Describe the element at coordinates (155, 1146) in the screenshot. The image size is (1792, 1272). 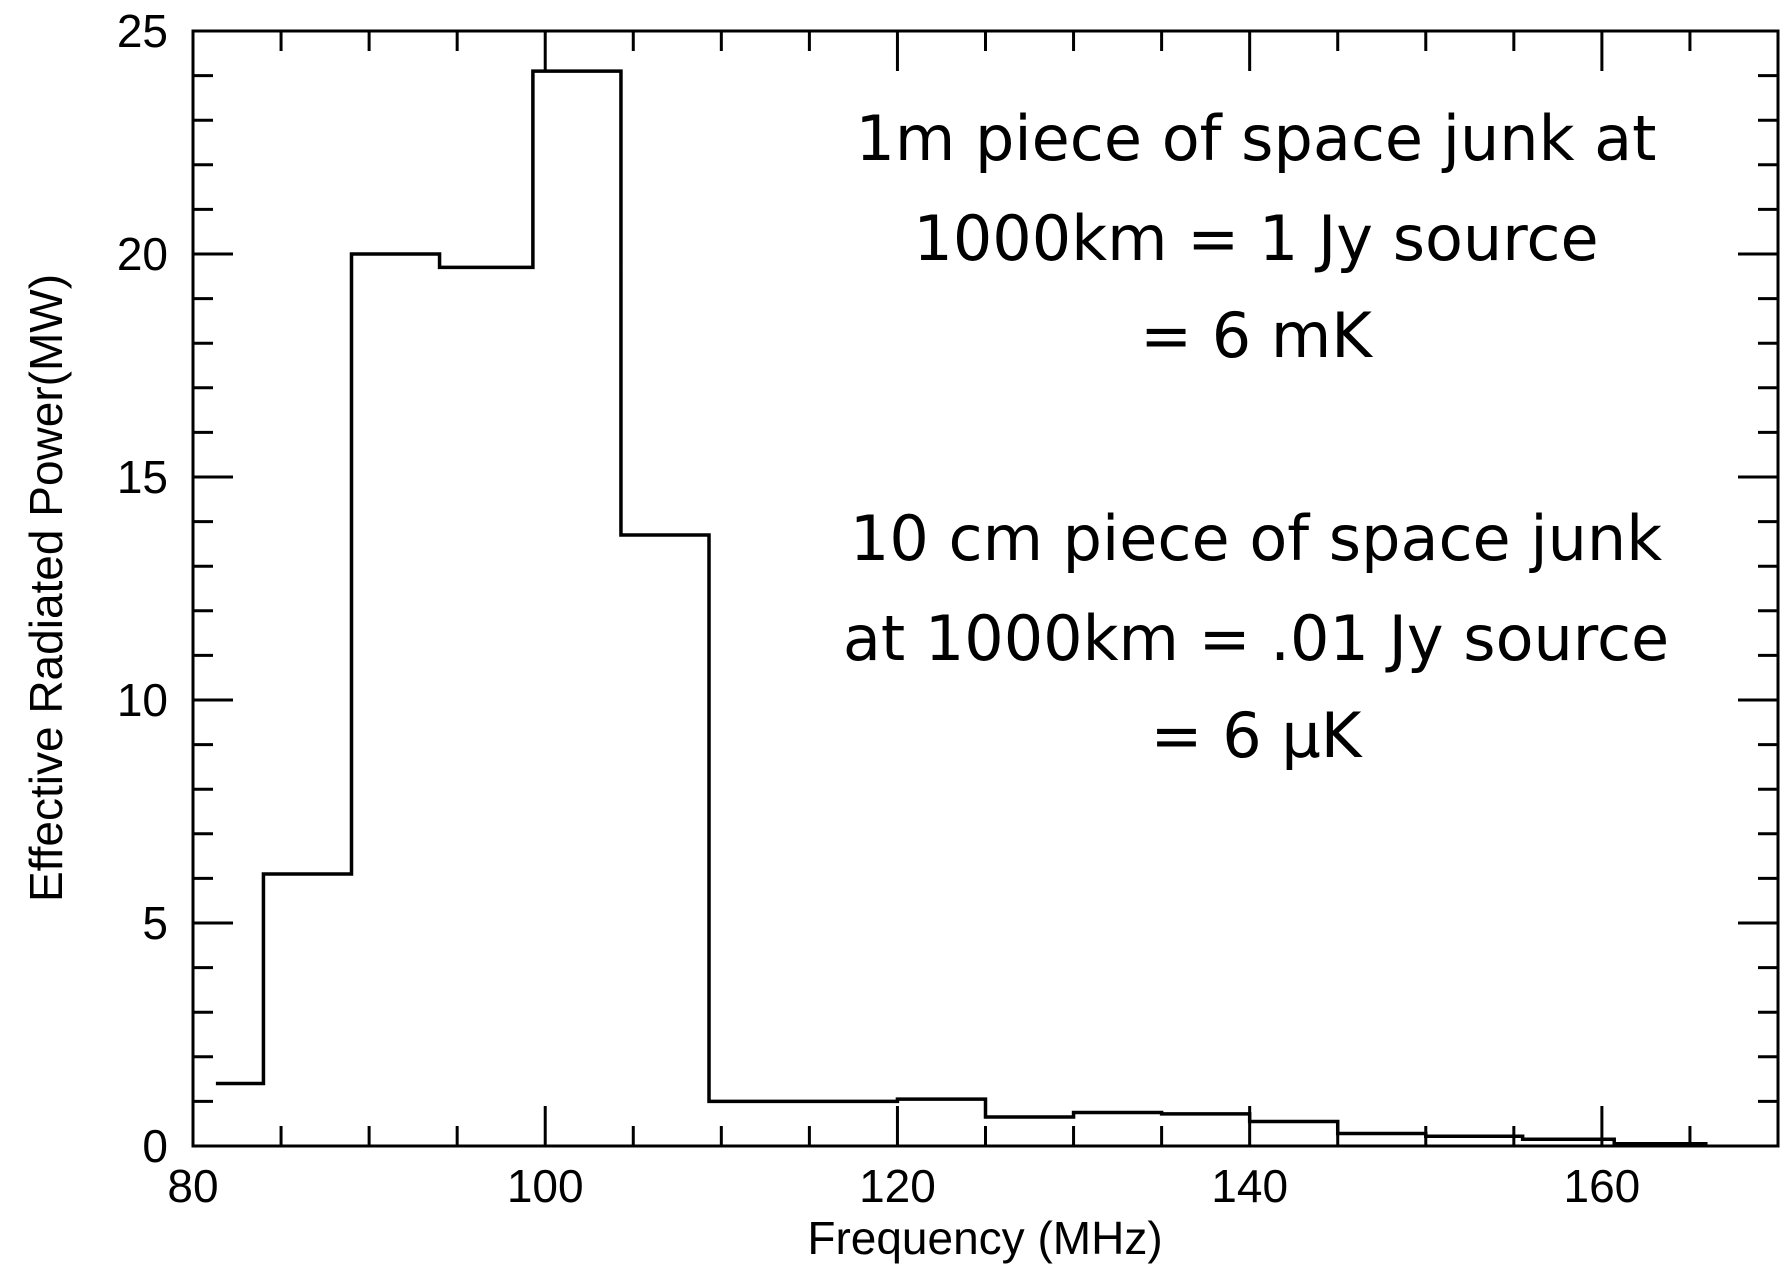
I see `y-tick-label-0: 0` at that location.